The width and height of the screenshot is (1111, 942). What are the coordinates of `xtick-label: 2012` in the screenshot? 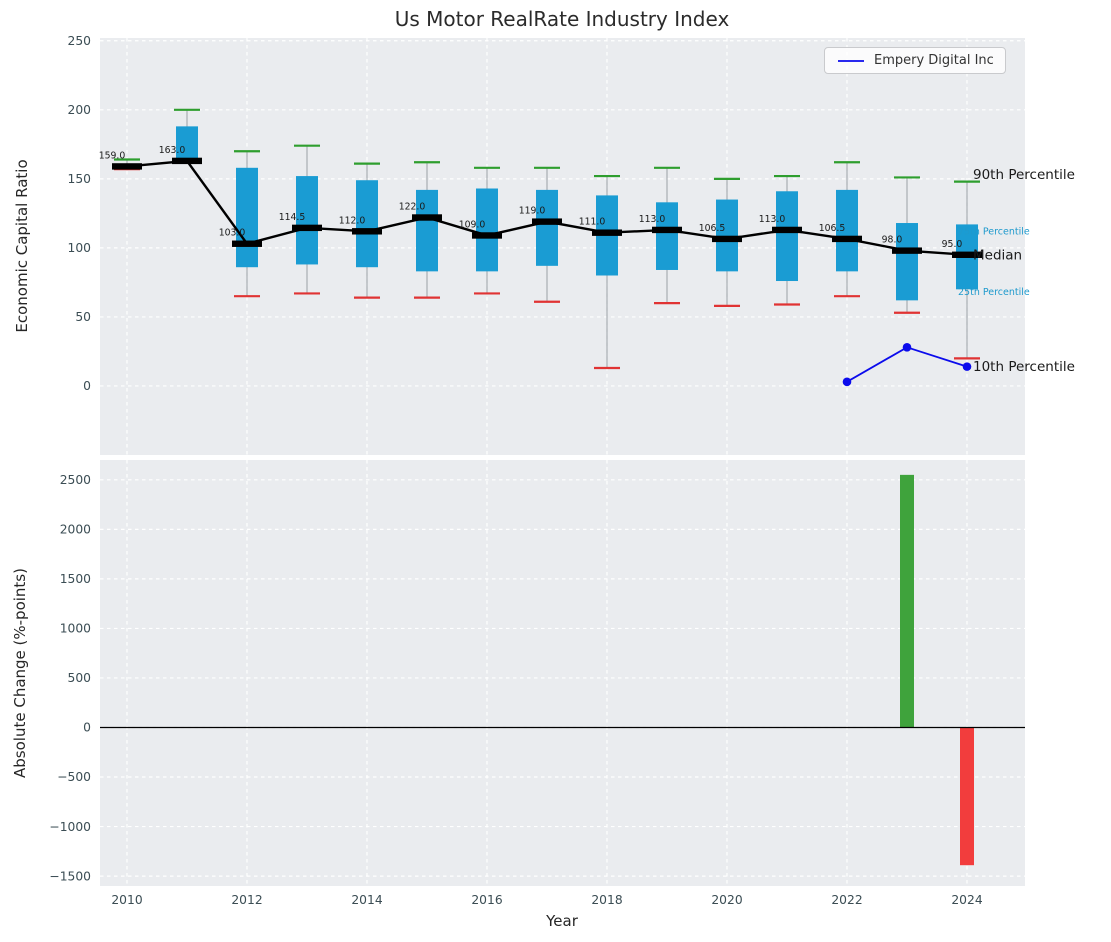 It's located at (246, 900).